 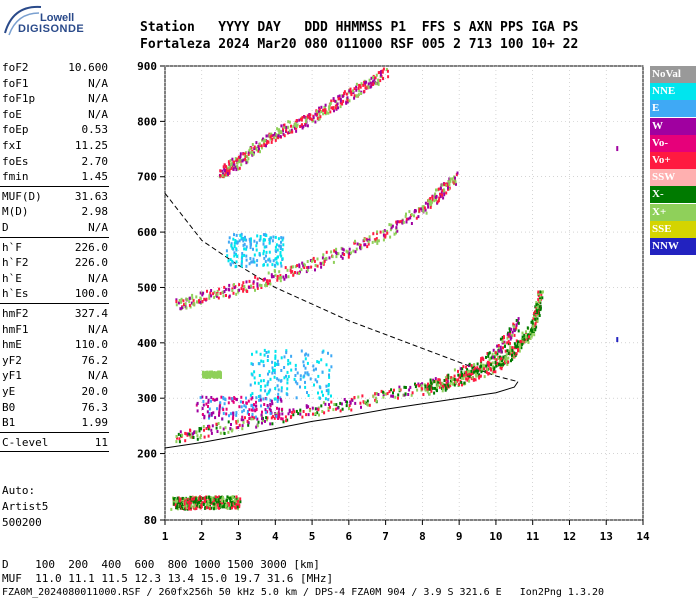 I want to click on param-row: MUF(D) 31.63, so click(x=55, y=196).